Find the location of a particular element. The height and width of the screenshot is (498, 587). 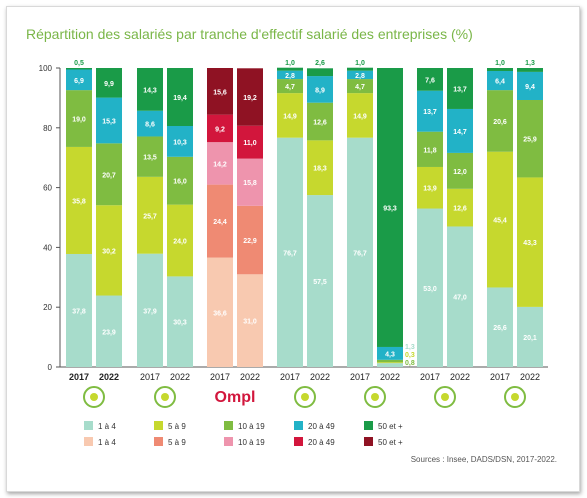

data-label: 93,3 is located at coordinates (390, 208).